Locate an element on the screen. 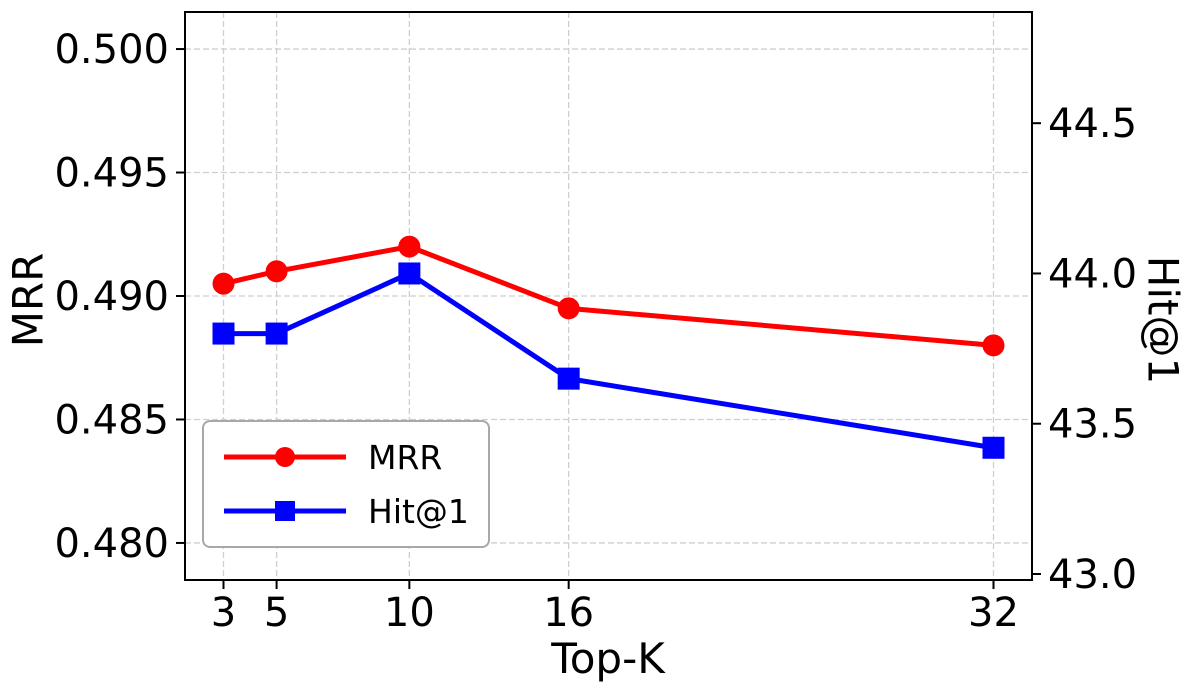 The height and width of the screenshot is (690, 1189). svg-text: 0.500 is located at coordinates (111, 50).